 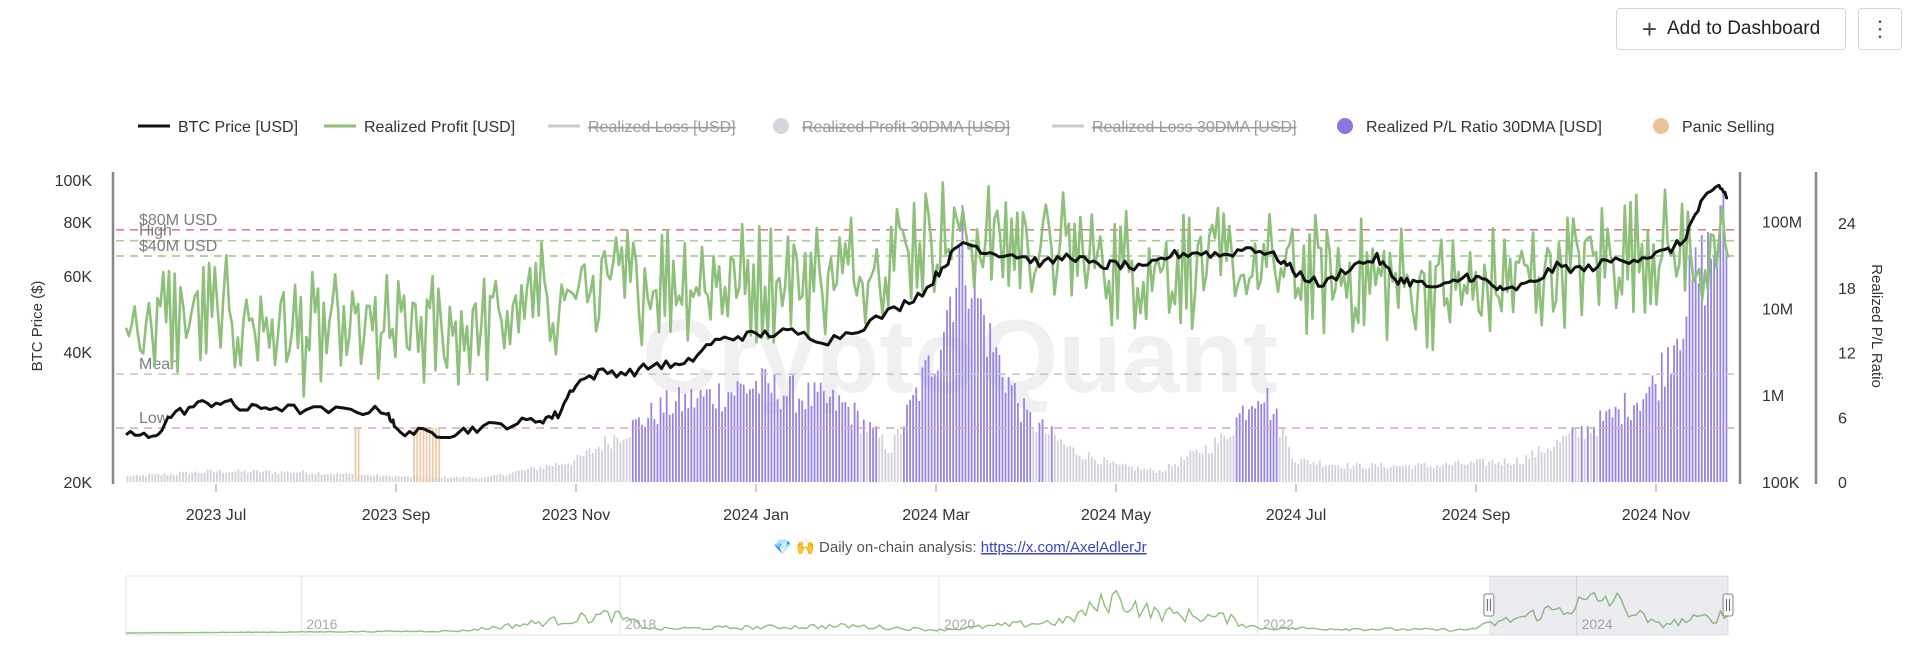 I want to click on legend-item: Realized P/L Ratio 30DMA [USD], so click(x=1469, y=127).